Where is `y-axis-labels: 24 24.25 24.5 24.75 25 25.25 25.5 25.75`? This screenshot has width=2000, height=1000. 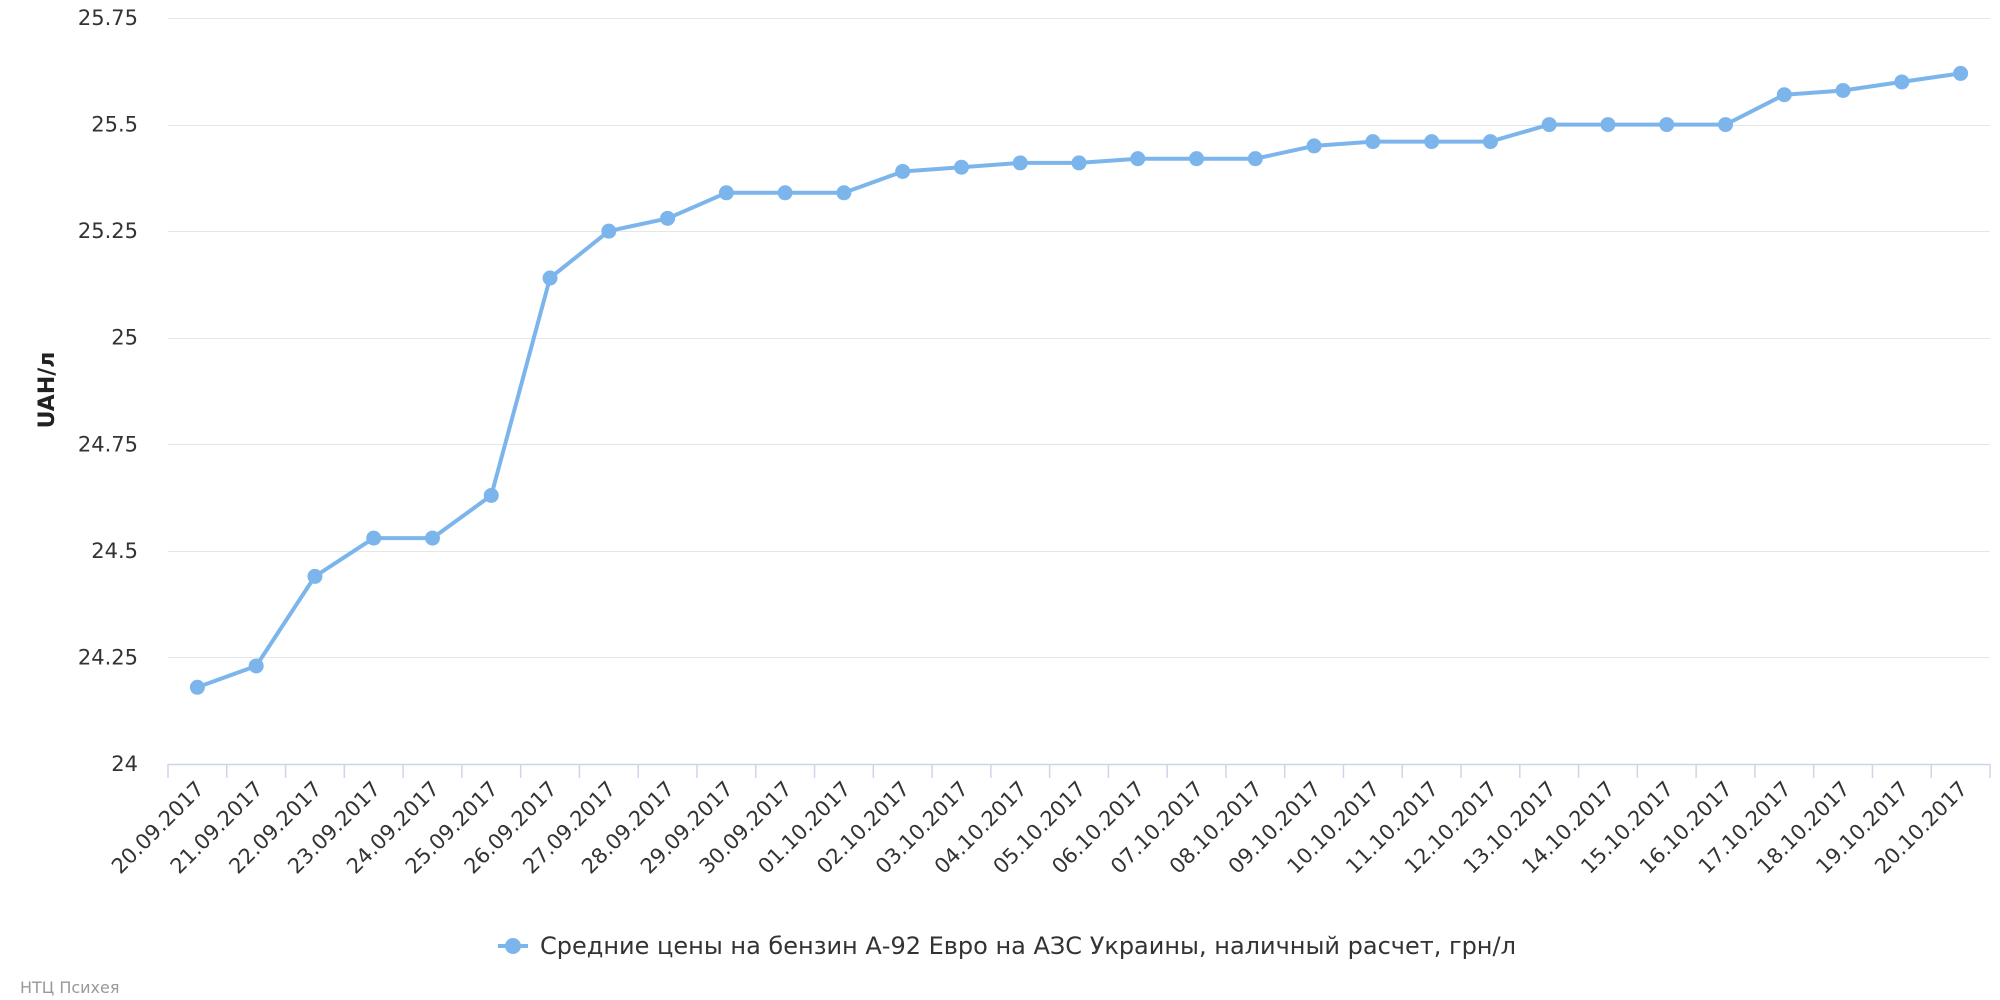 y-axis-labels: 24 24.25 24.5 24.75 25 25.25 25.5 25.75 is located at coordinates (108, 391).